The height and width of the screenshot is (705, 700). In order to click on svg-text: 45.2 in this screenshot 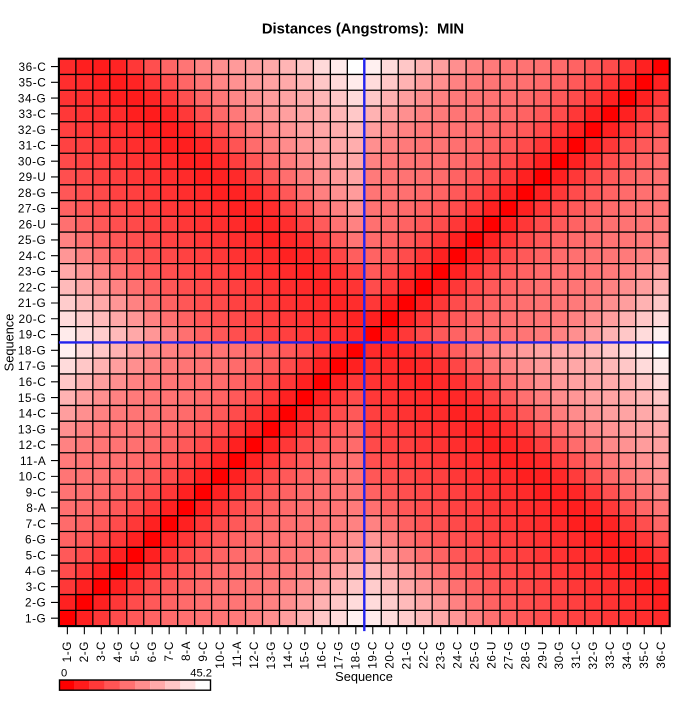, I will do `click(201, 674)`.